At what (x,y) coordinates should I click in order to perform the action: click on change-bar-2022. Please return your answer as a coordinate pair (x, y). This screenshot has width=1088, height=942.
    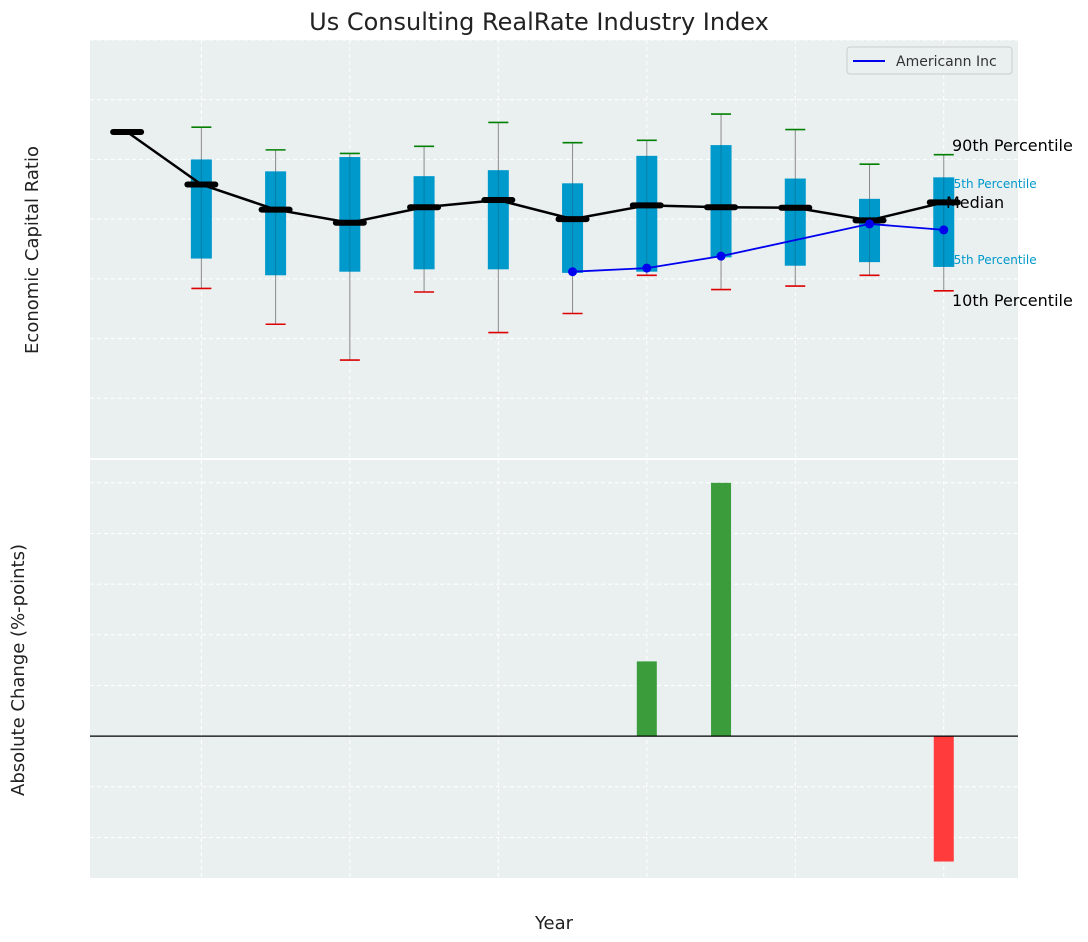
    Looking at the image, I should click on (943, 799).